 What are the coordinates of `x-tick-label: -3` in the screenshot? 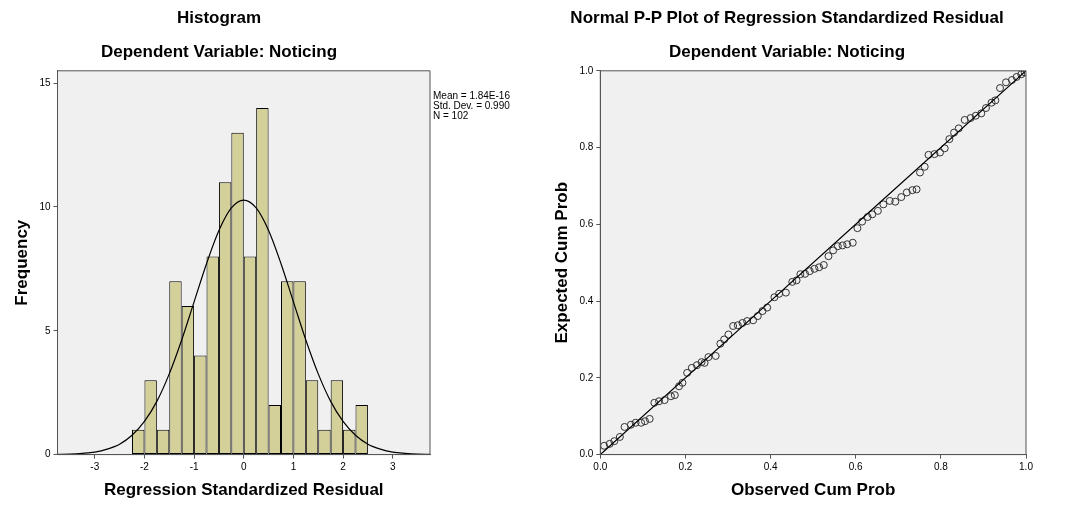 It's located at (95, 467).